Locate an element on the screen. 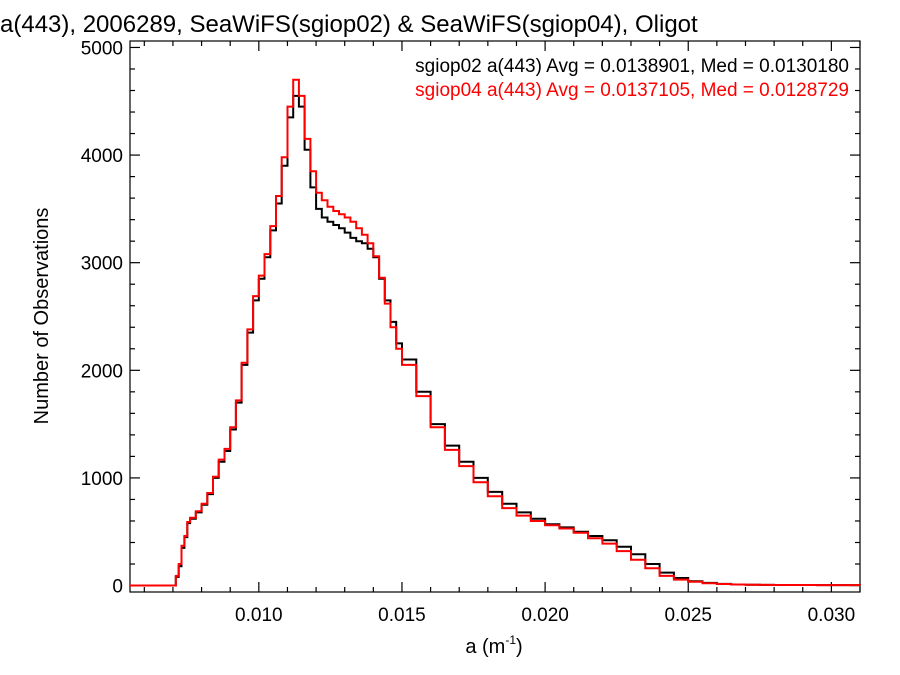 This screenshot has height=675, width=900. x-axis-tick-labels: 0.010 0.015 0.020 0.025 0.030 is located at coordinates (545, 615).